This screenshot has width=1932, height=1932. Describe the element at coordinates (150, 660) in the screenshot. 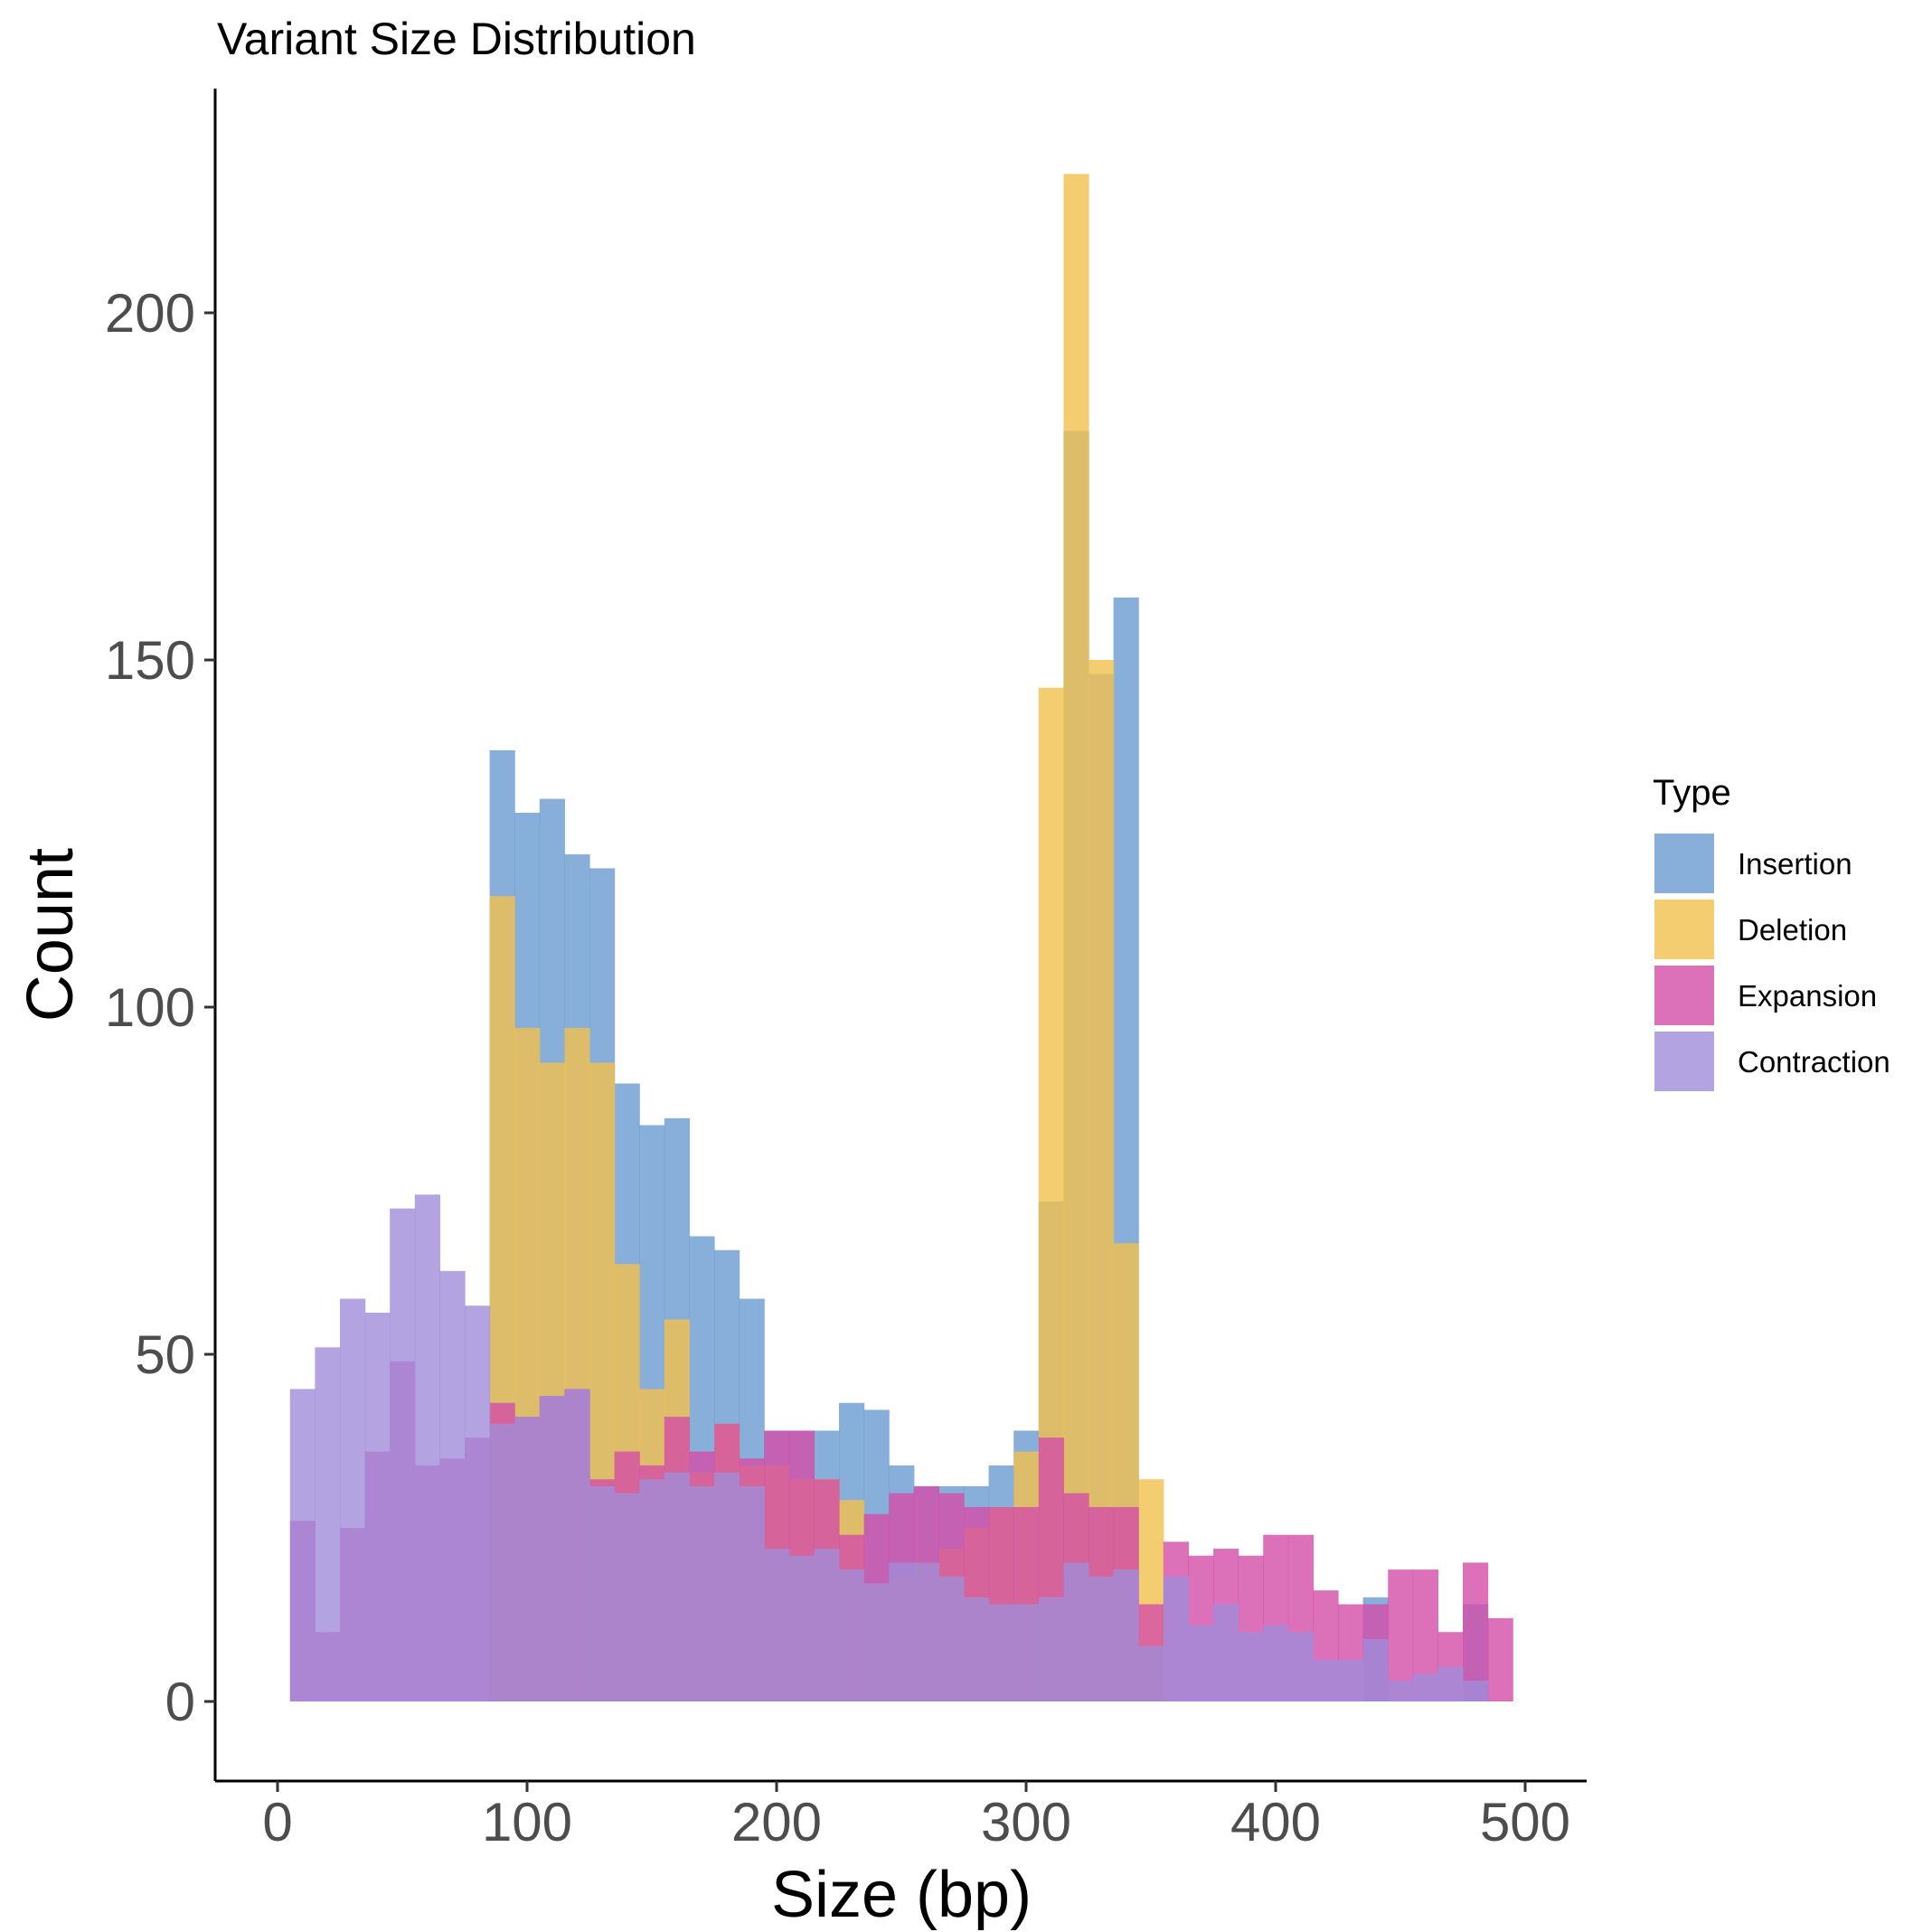

I see `y-tick-label: 150` at that location.